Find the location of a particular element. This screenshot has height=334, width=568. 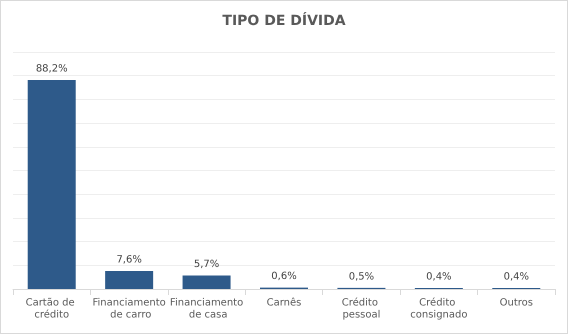

x-tick-label: Crédito consignado is located at coordinates (439, 309).